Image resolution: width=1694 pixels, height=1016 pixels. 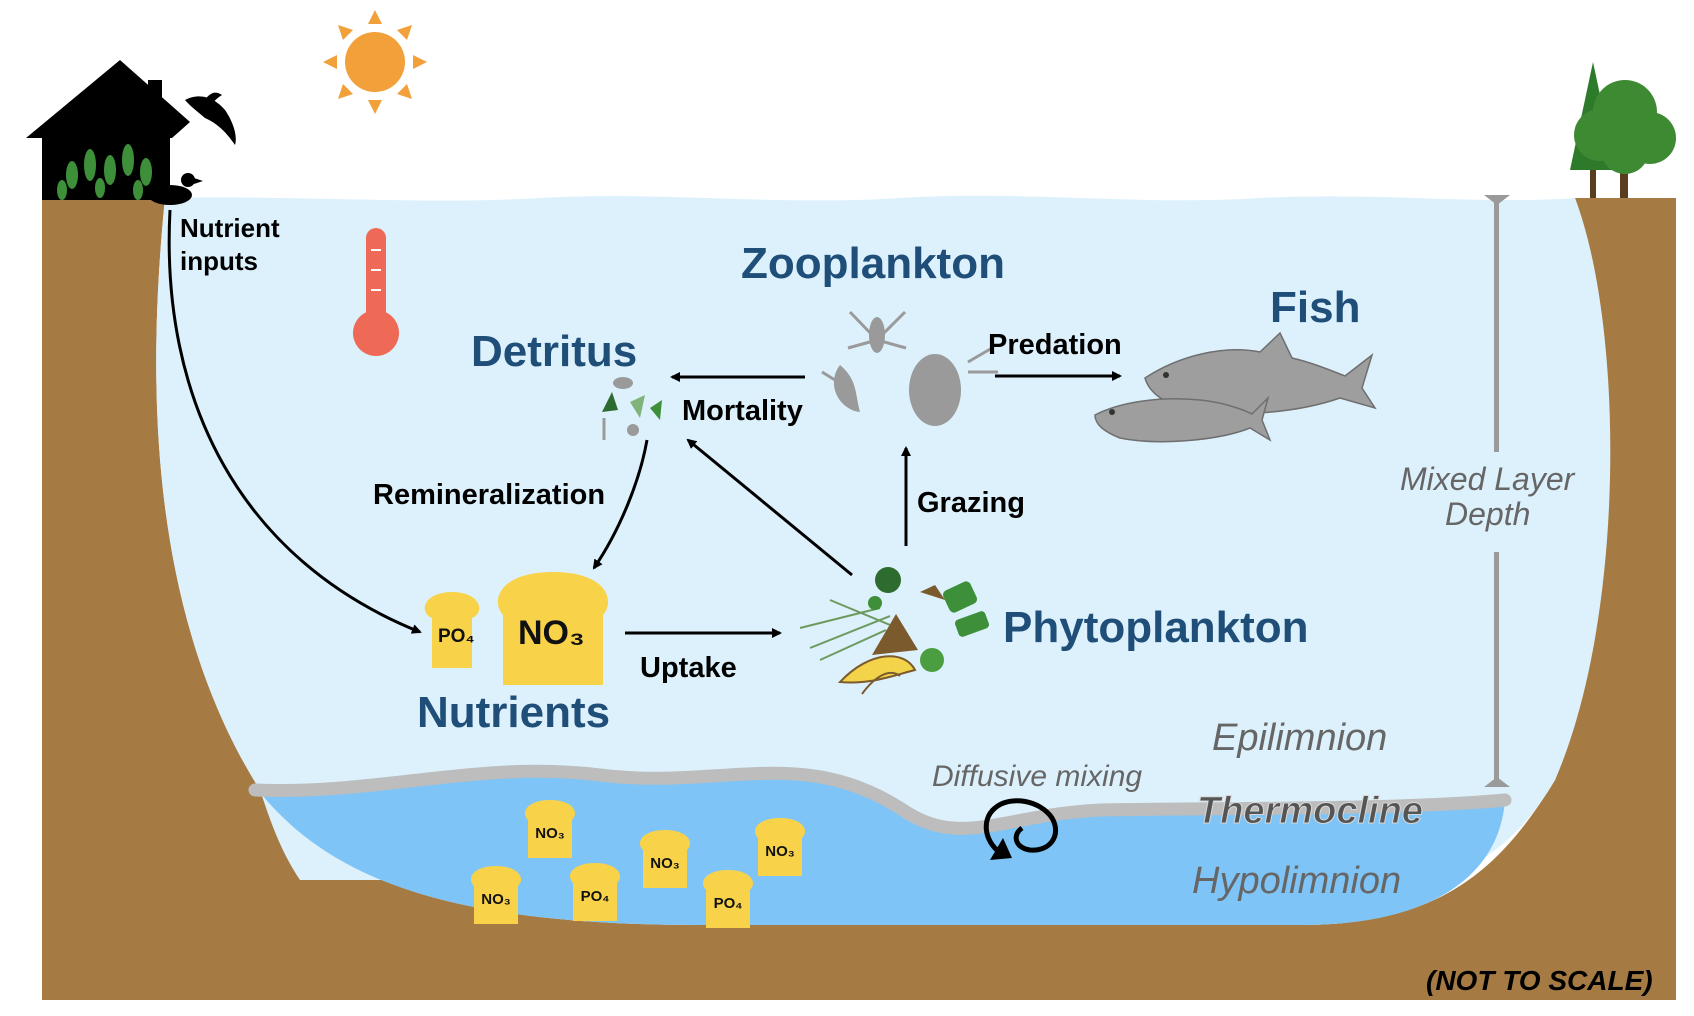 What do you see at coordinates (688, 668) in the screenshot?
I see `uptake-label: Uptake` at bounding box center [688, 668].